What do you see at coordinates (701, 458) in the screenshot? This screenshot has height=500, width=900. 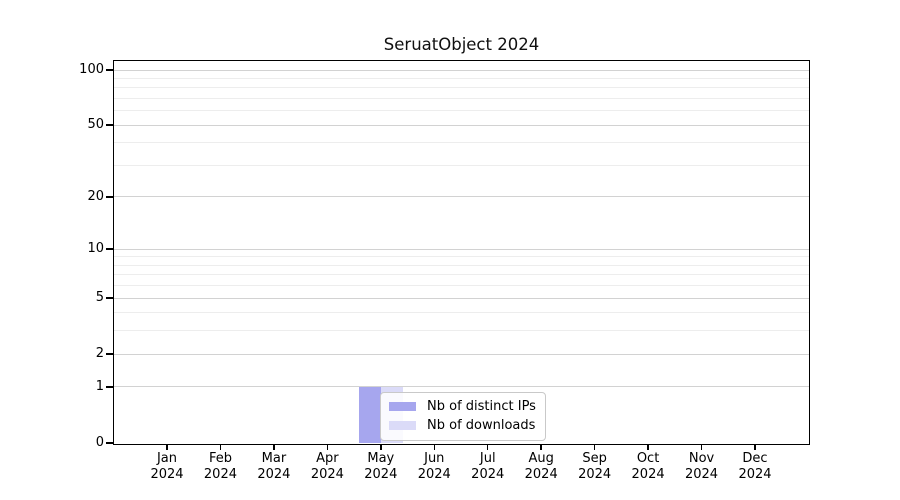 I see `x-tick-month: Nov` at bounding box center [701, 458].